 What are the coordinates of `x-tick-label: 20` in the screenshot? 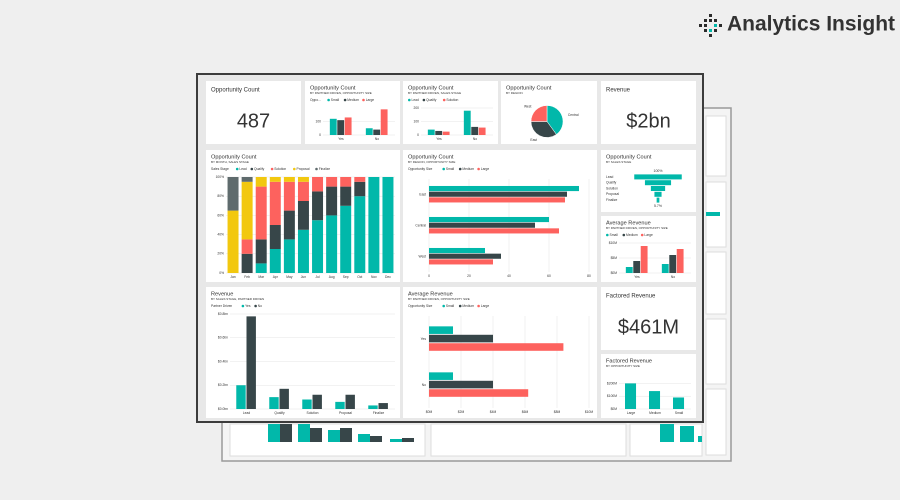 It's located at (469, 276).